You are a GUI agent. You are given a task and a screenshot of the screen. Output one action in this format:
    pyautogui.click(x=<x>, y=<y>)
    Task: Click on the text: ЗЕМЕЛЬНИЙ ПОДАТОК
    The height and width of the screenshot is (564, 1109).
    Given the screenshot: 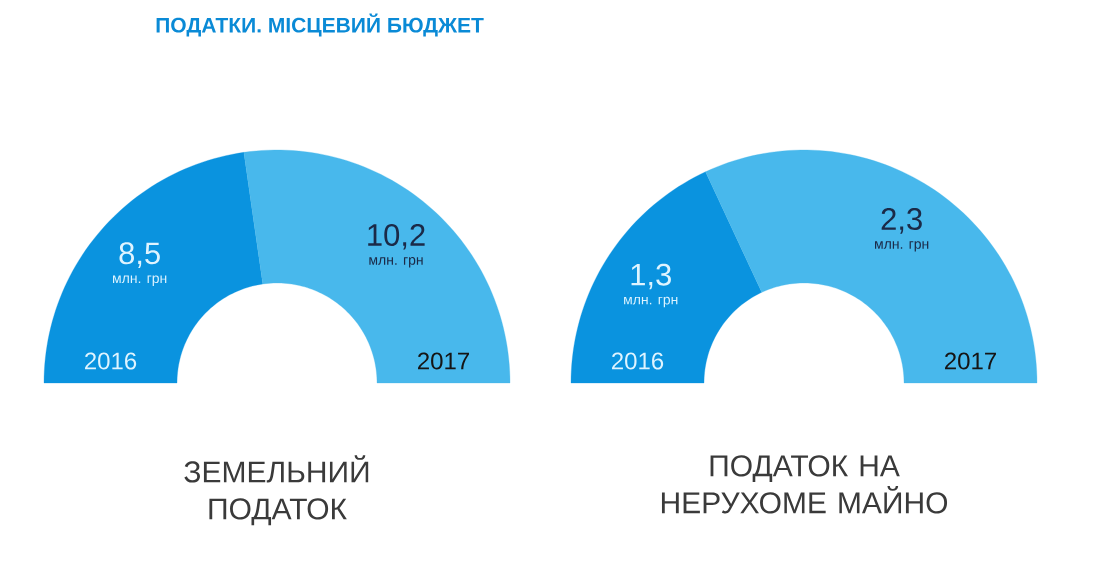 What is the action you would take?
    pyautogui.click(x=276, y=490)
    